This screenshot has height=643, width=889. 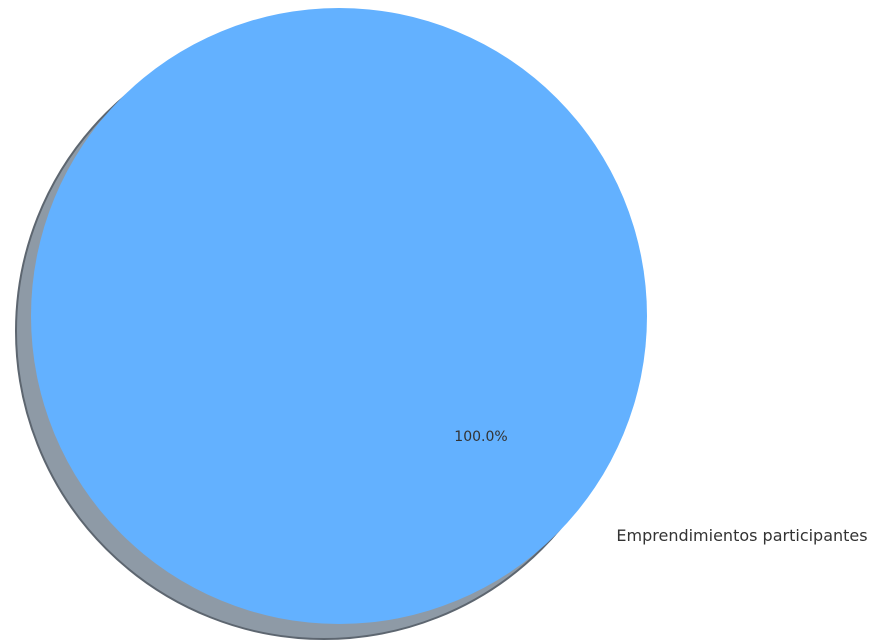 What do you see at coordinates (480, 437) in the screenshot?
I see `slice-percent-label: 100.0%` at bounding box center [480, 437].